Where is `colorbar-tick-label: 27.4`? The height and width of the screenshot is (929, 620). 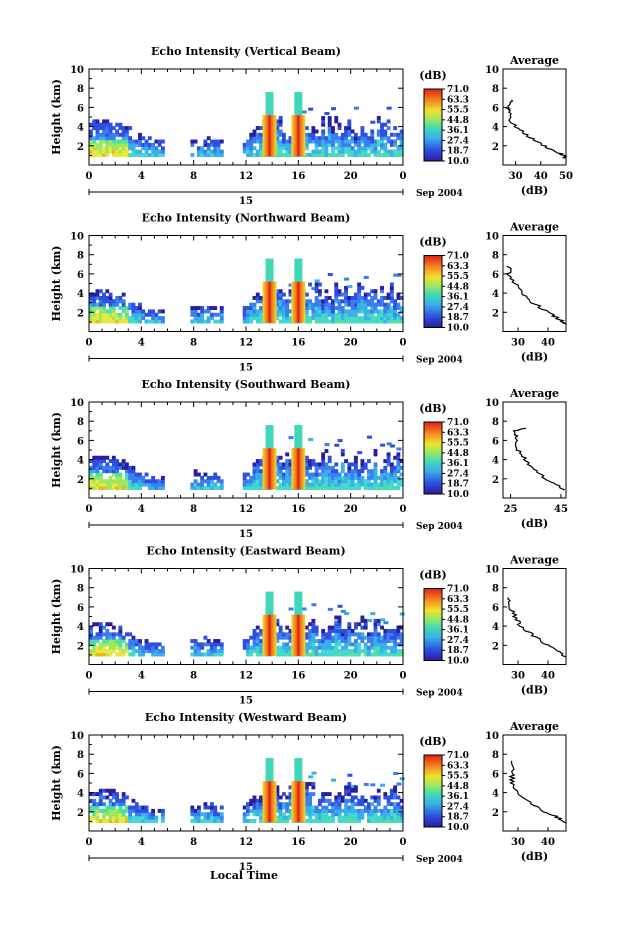 colorbar-tick-label: 27.4 is located at coordinates (458, 474).